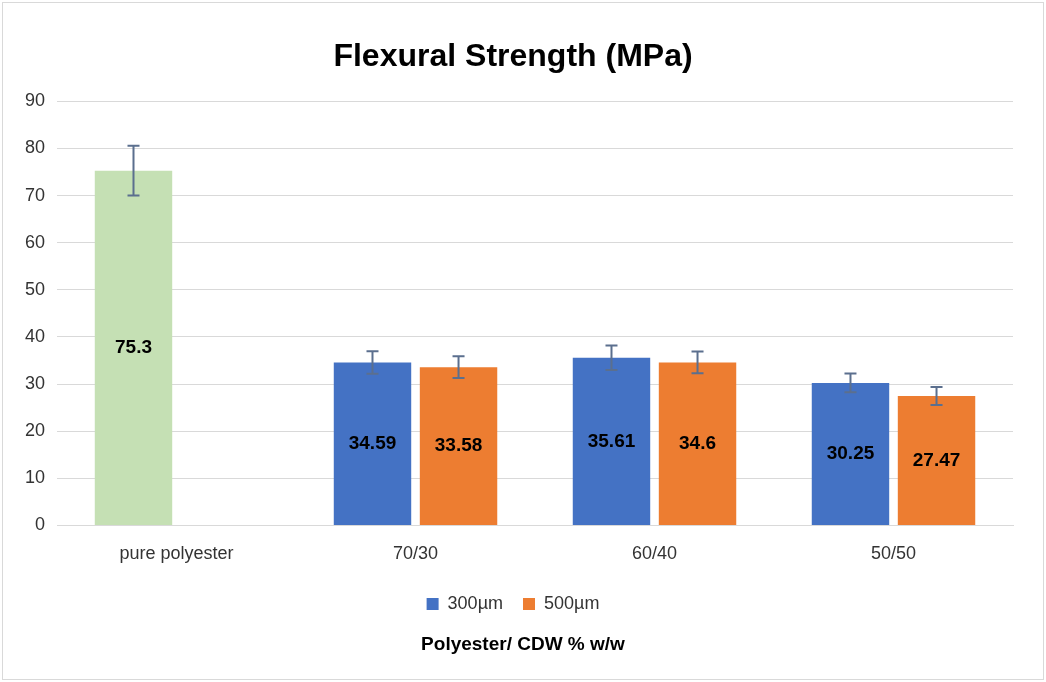 This screenshot has width=1046, height=682. Describe the element at coordinates (35, 100) in the screenshot. I see `y-tick-label: 90` at that location.